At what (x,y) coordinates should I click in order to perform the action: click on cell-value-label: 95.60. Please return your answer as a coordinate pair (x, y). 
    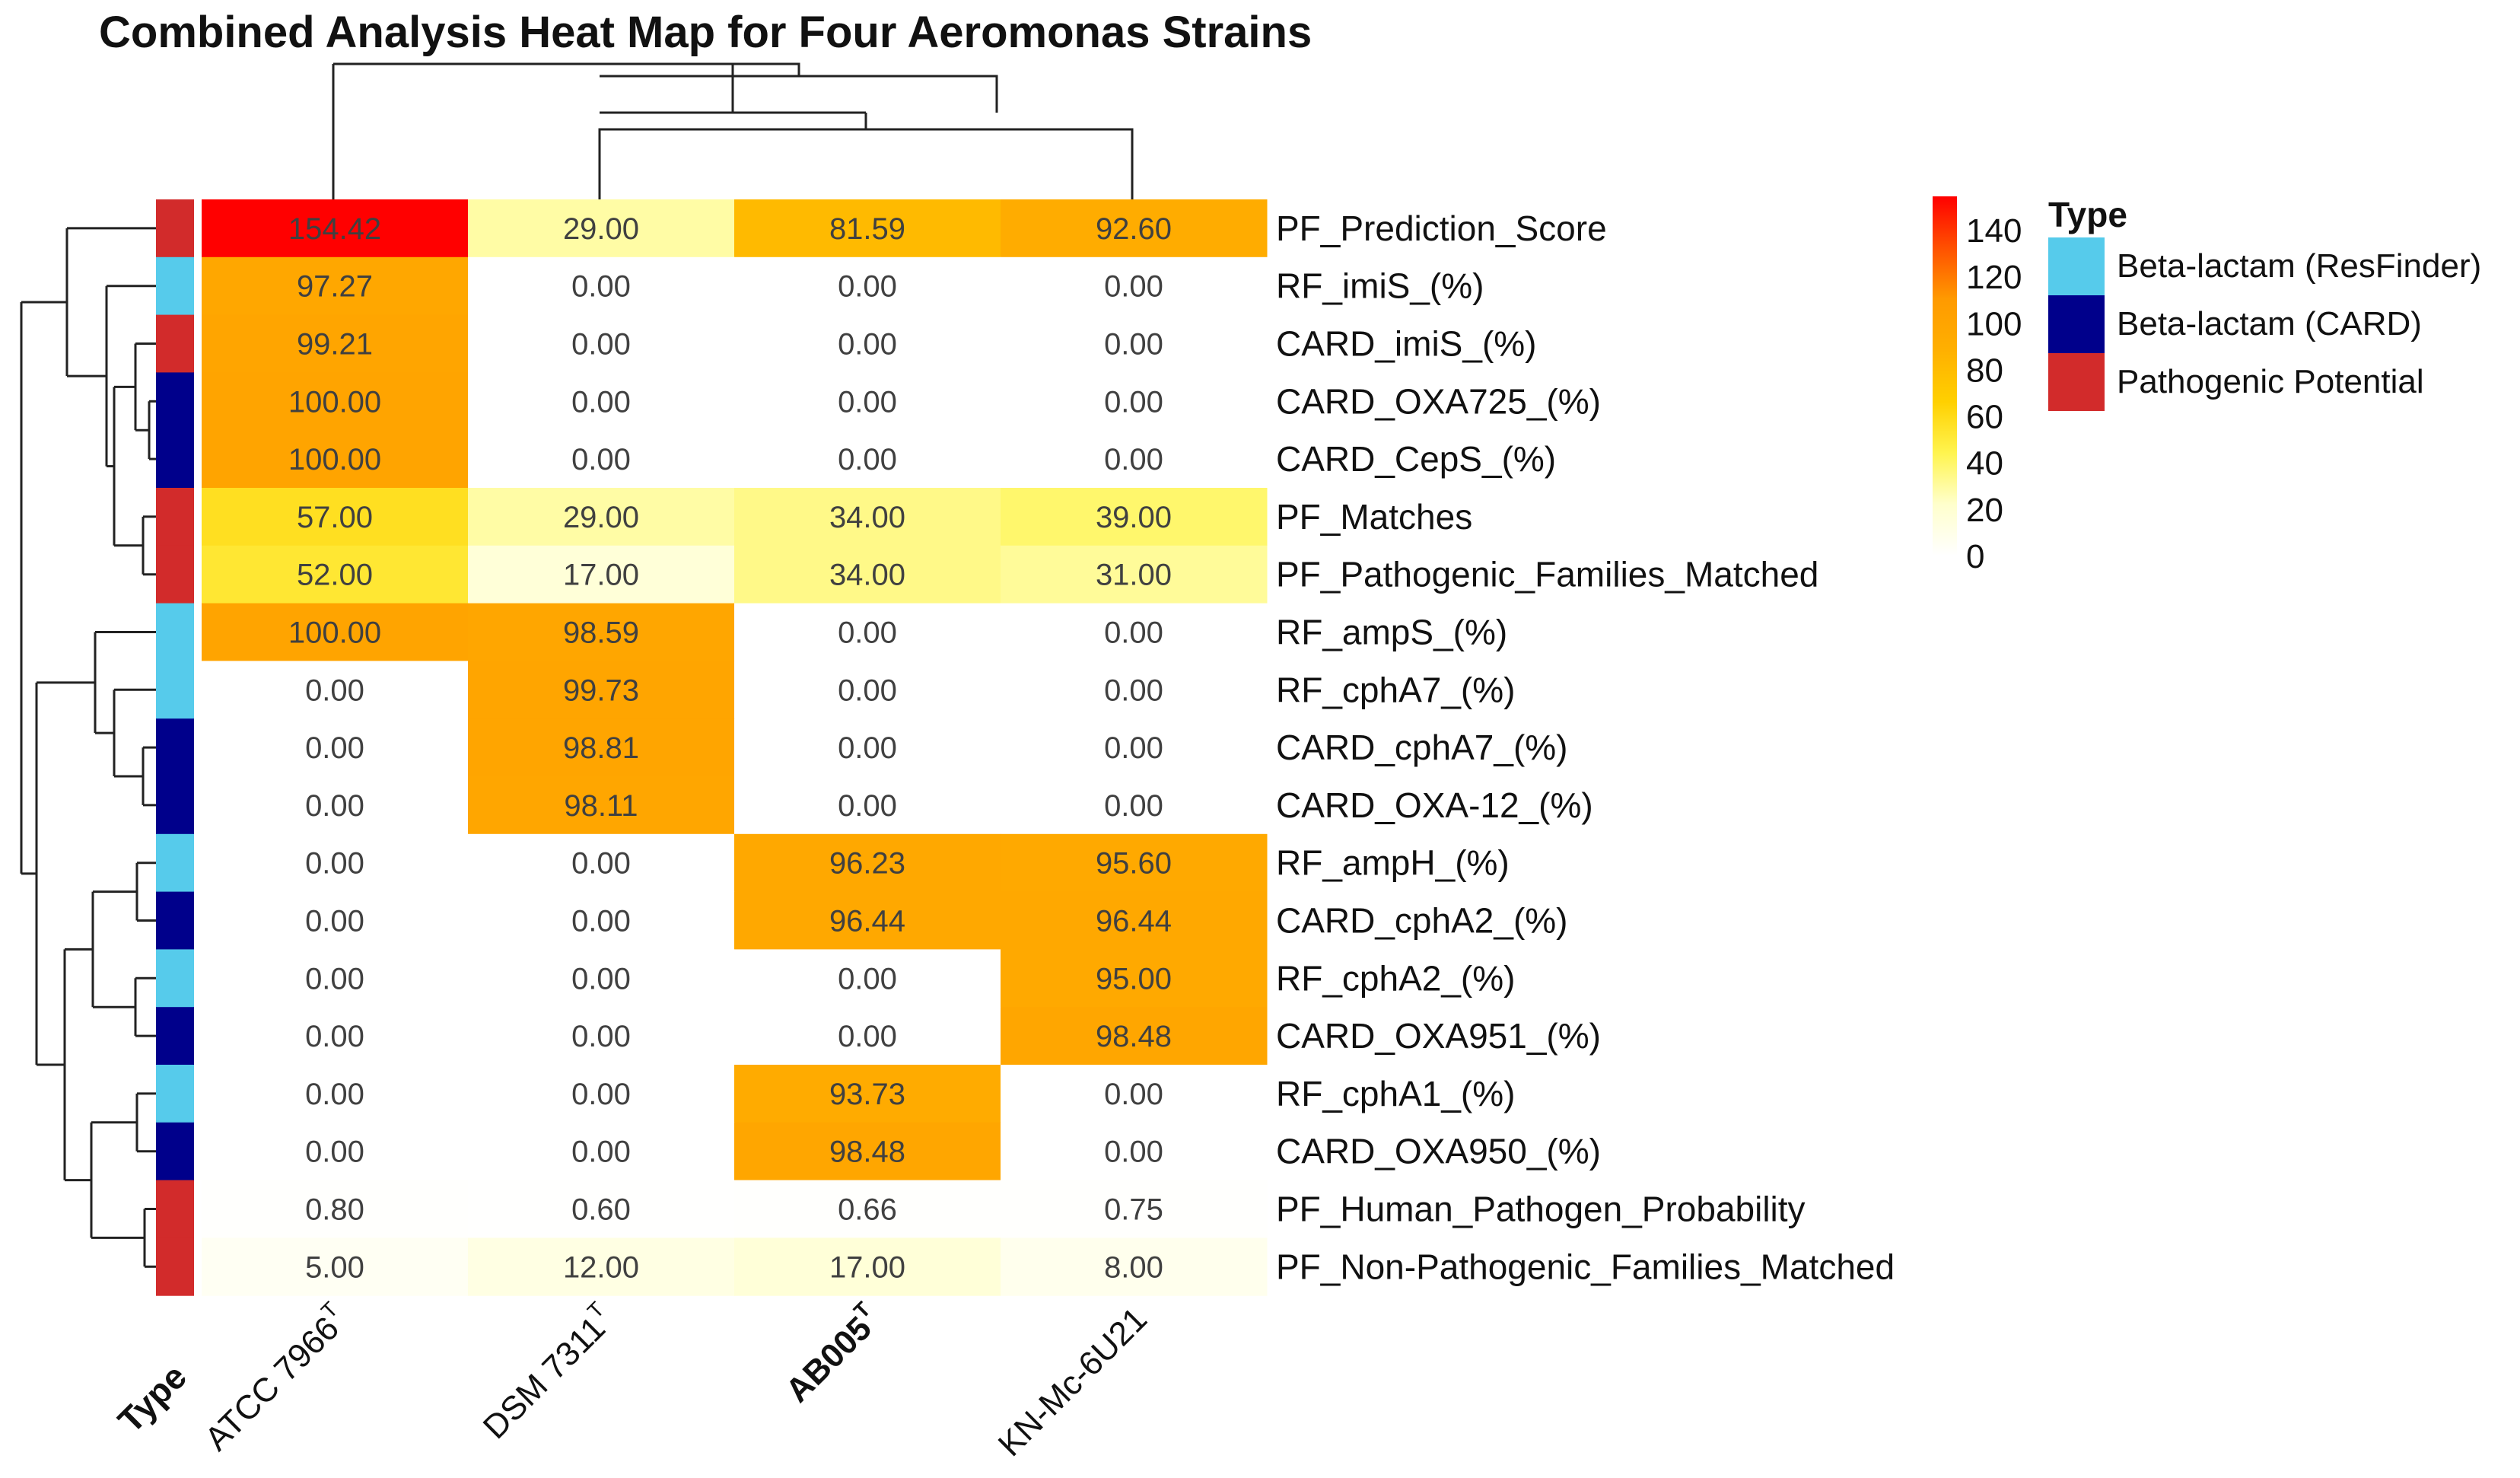
    Looking at the image, I should click on (1134, 864).